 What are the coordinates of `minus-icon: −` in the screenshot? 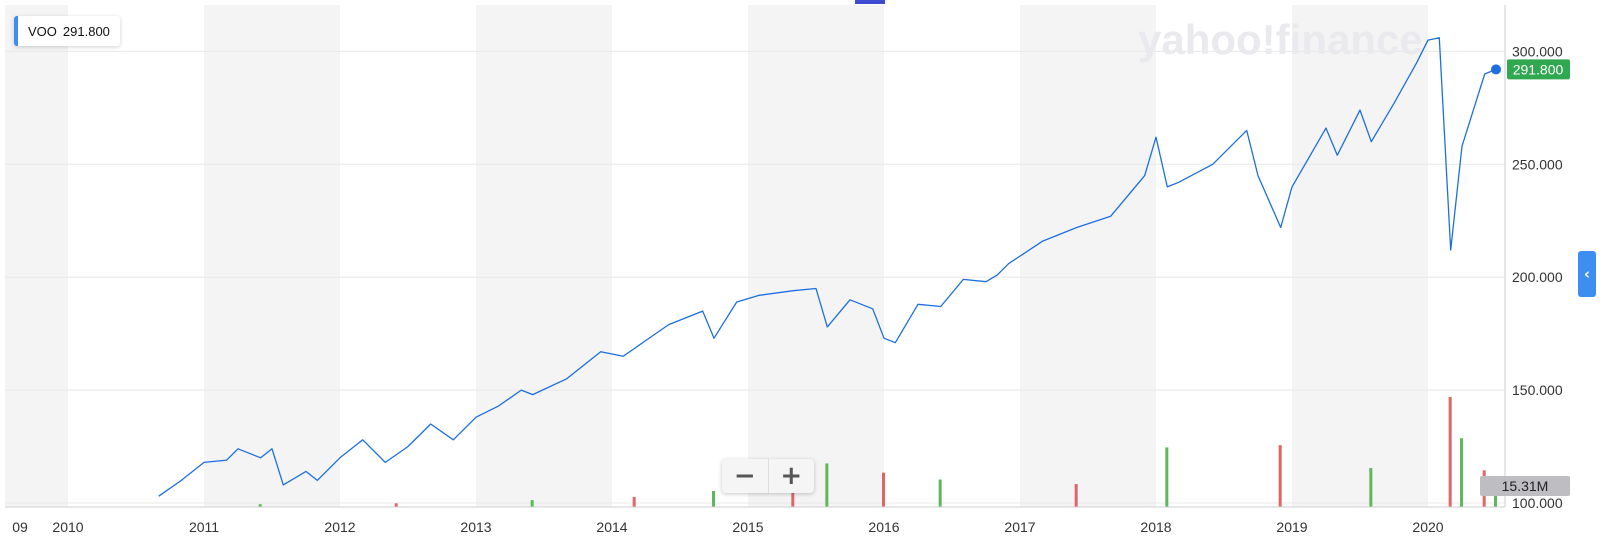 It's located at (744, 476).